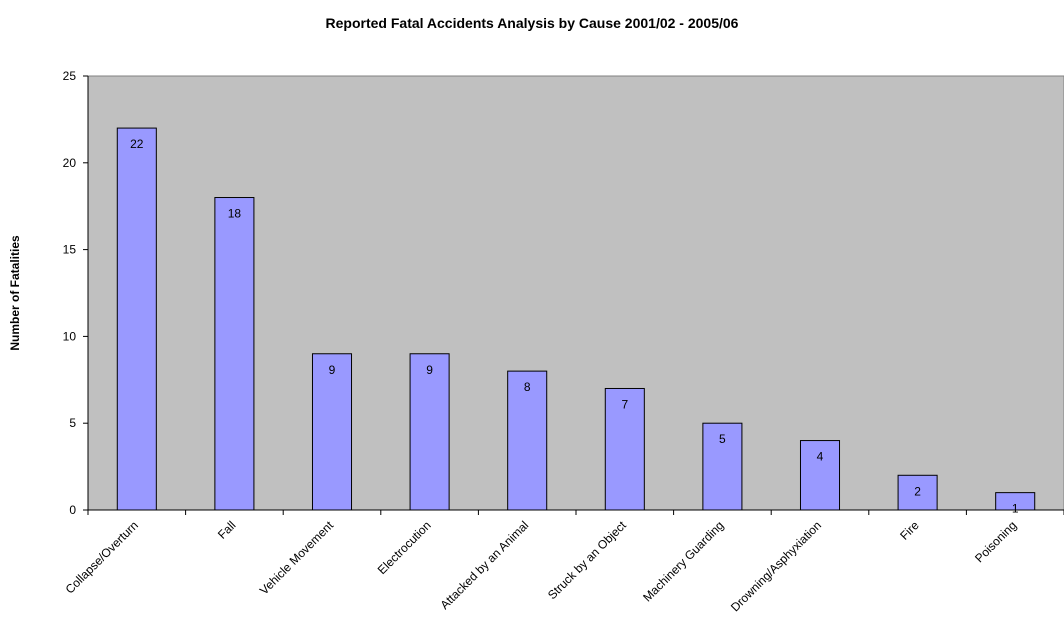  I want to click on x-tick-label: Struck by an Object, so click(587, 560).